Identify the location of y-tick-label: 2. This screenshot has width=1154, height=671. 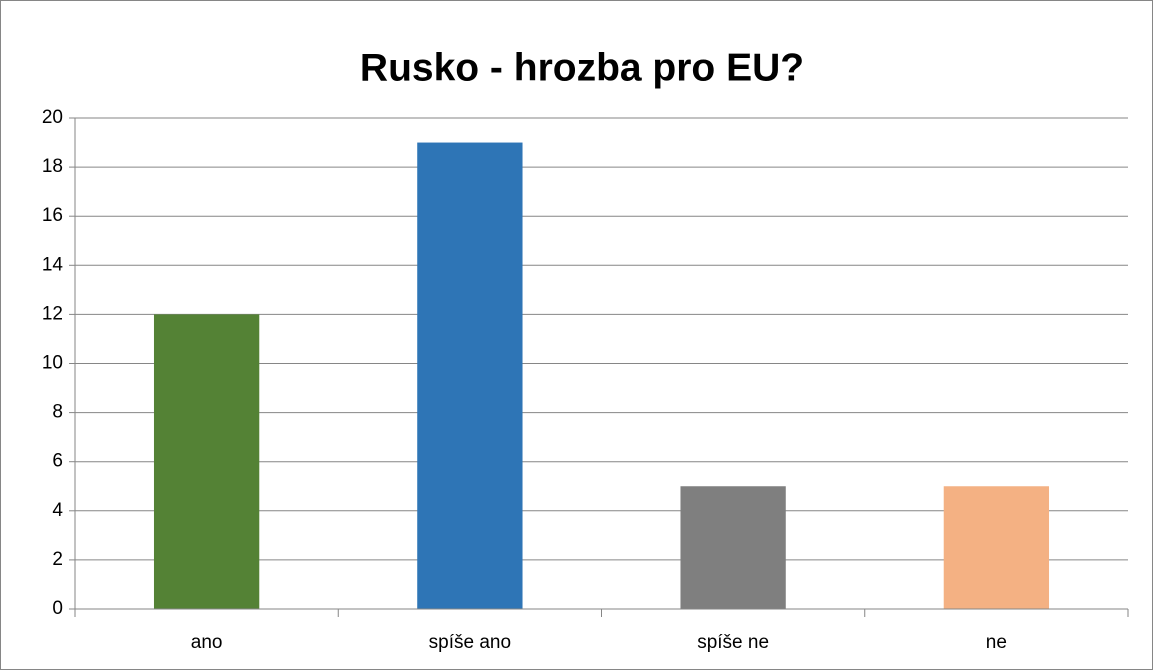
(57, 559).